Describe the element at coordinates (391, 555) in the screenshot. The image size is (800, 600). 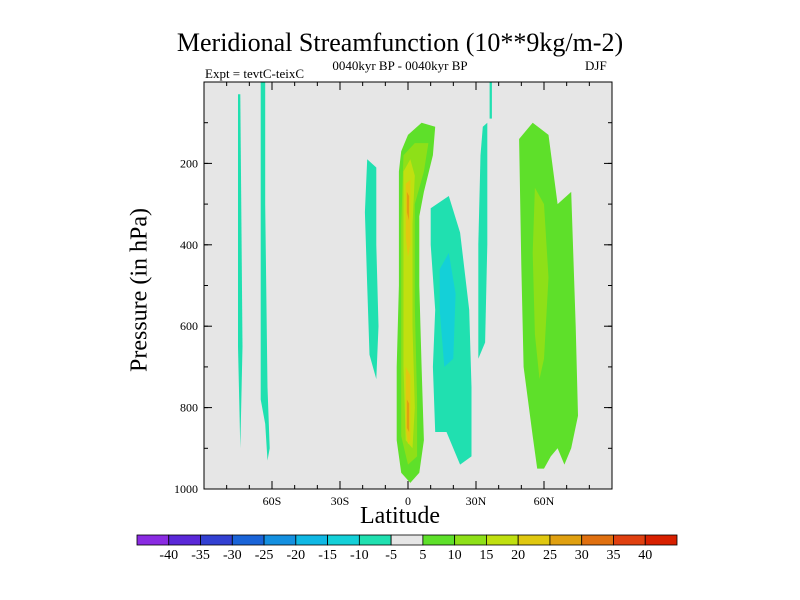
I see `colorbar-label: -5` at that location.